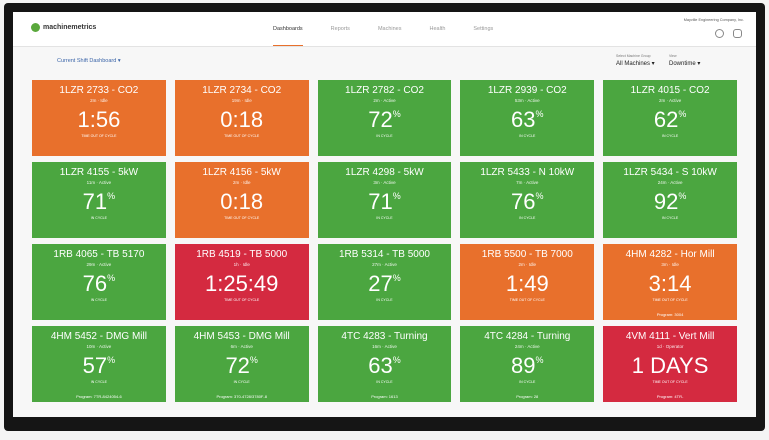 Image resolution: width=769 pixels, height=440 pixels. I want to click on nav-links: Dashboards Reports Machines Health Settings, so click(383, 29).